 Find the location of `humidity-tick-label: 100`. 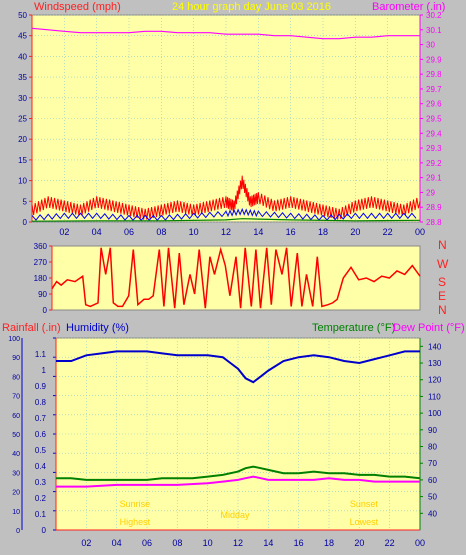

humidity-tick-label: 100 is located at coordinates (14, 339).